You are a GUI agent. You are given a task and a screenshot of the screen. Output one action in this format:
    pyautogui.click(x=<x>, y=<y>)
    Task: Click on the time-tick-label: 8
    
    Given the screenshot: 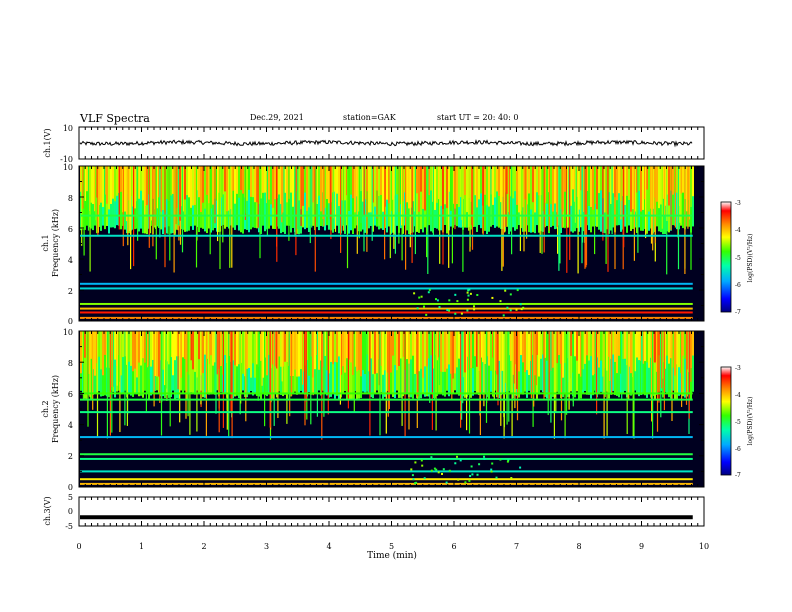 What is the action you would take?
    pyautogui.click(x=578, y=546)
    